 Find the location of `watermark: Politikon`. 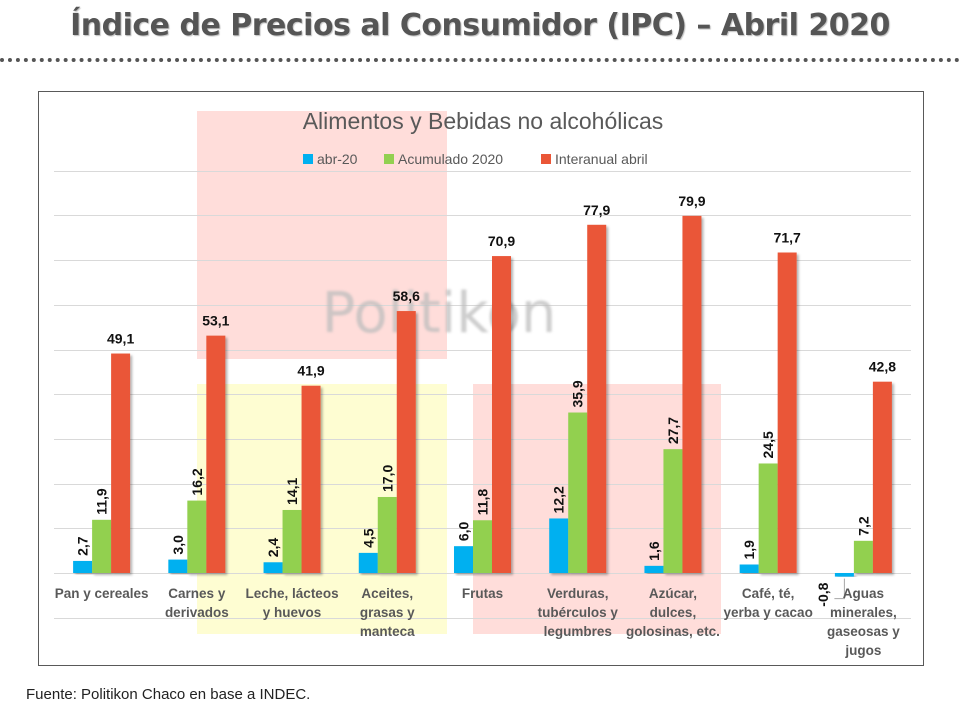

watermark: Politikon is located at coordinates (439, 313).